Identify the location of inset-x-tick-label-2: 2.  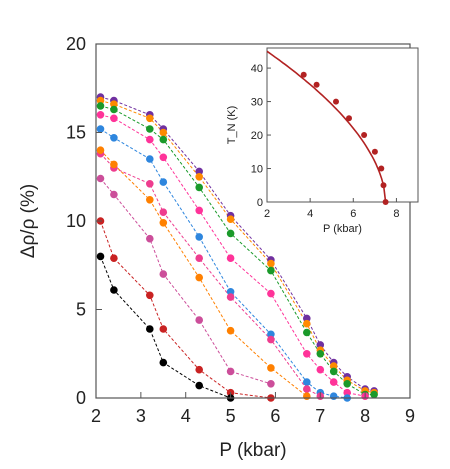
(267, 214).